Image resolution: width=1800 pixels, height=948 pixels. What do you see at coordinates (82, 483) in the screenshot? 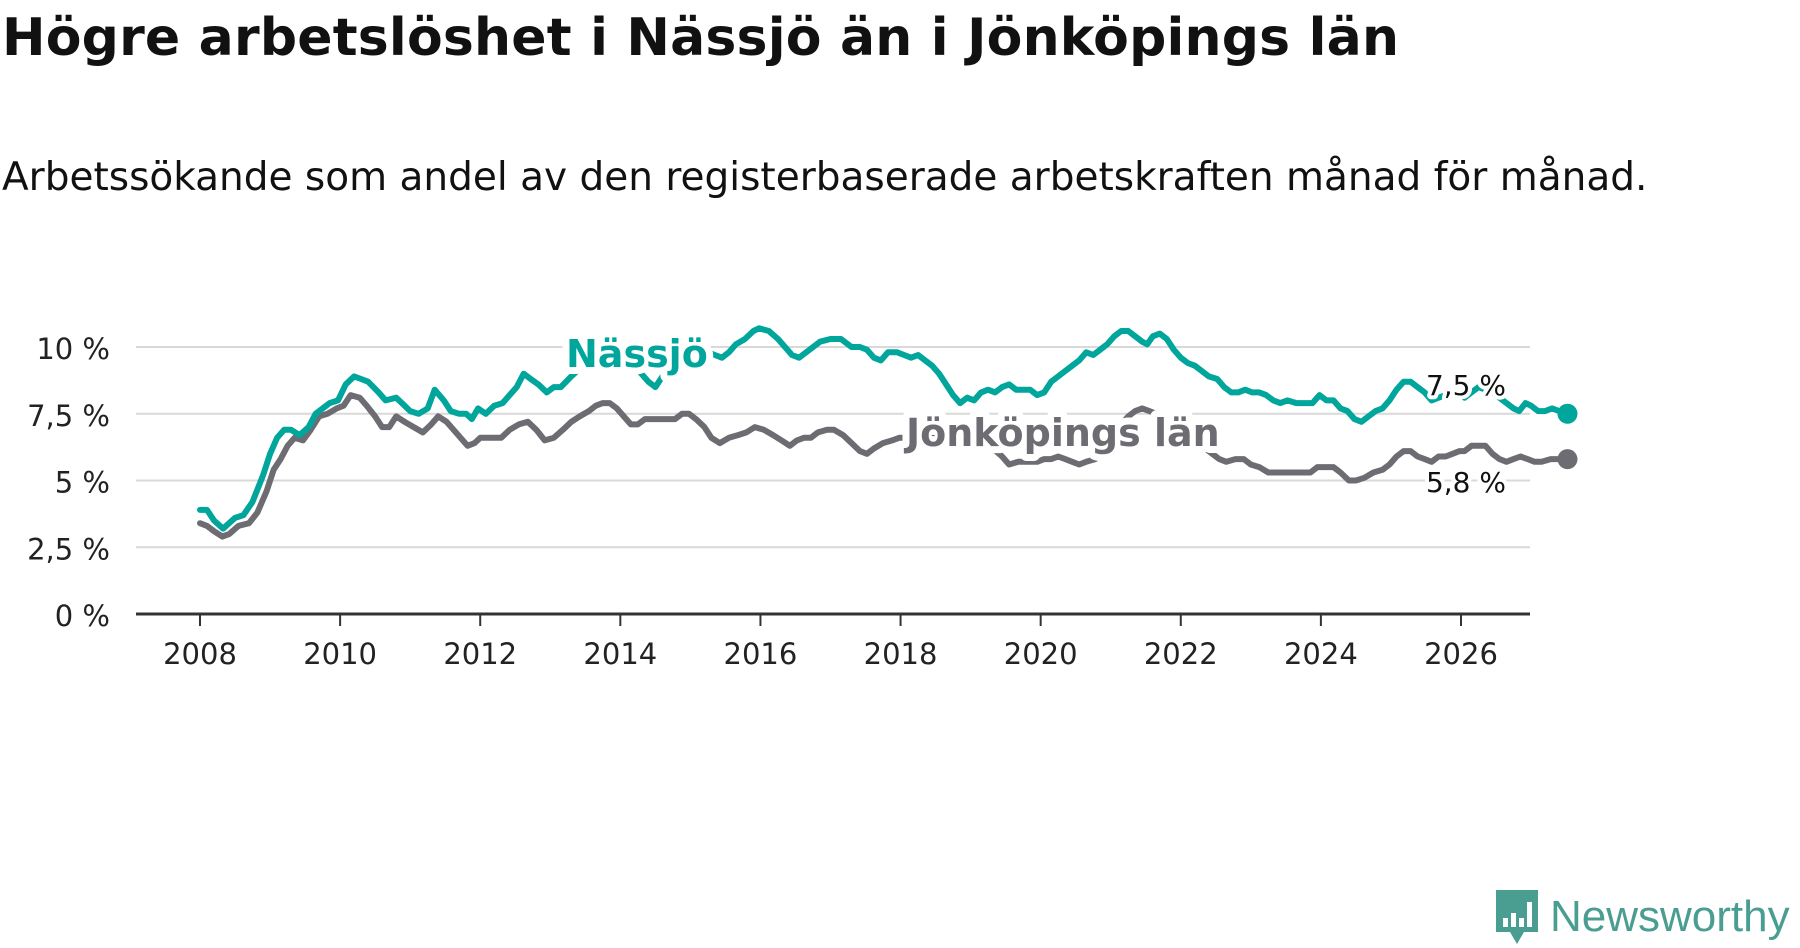
I see `y-tick-label: 5 %` at bounding box center [82, 483].